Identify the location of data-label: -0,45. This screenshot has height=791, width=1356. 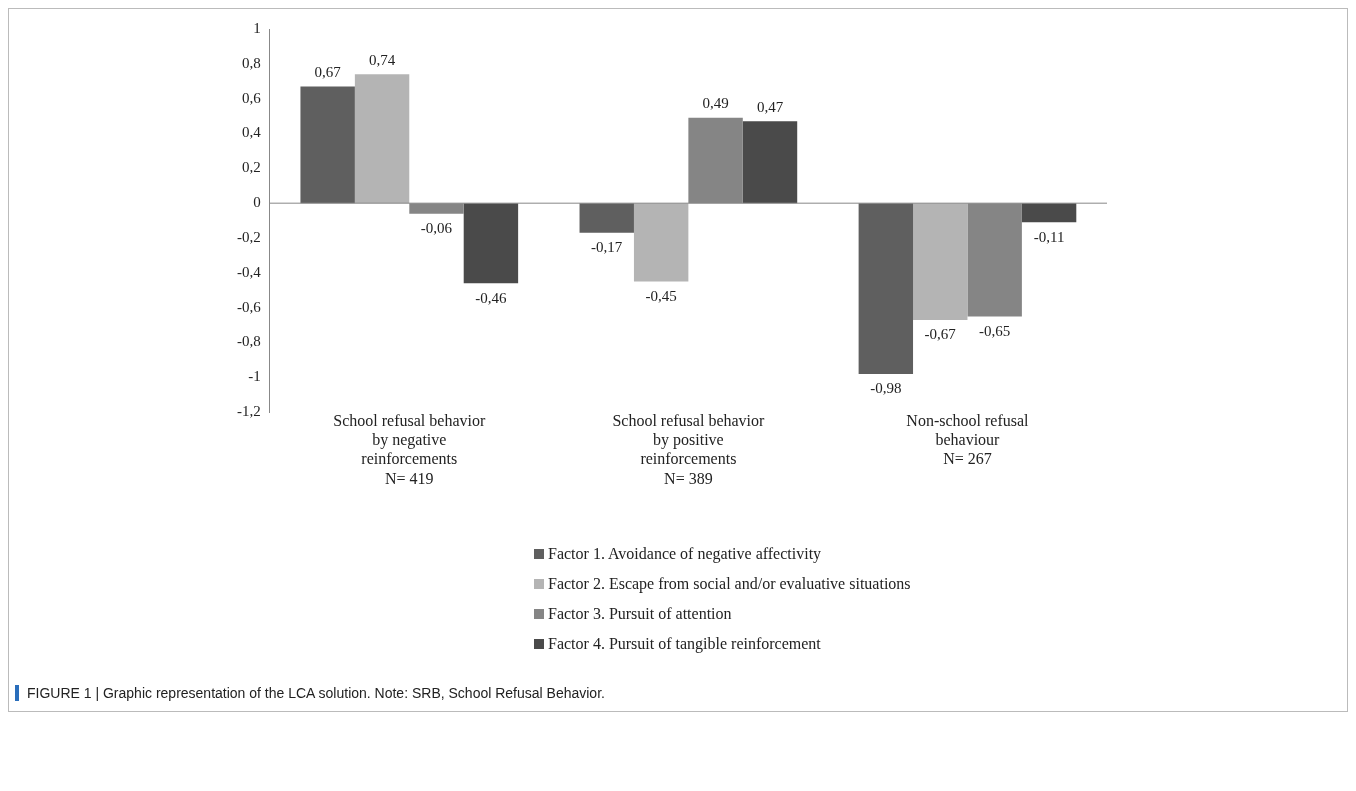
(661, 296).